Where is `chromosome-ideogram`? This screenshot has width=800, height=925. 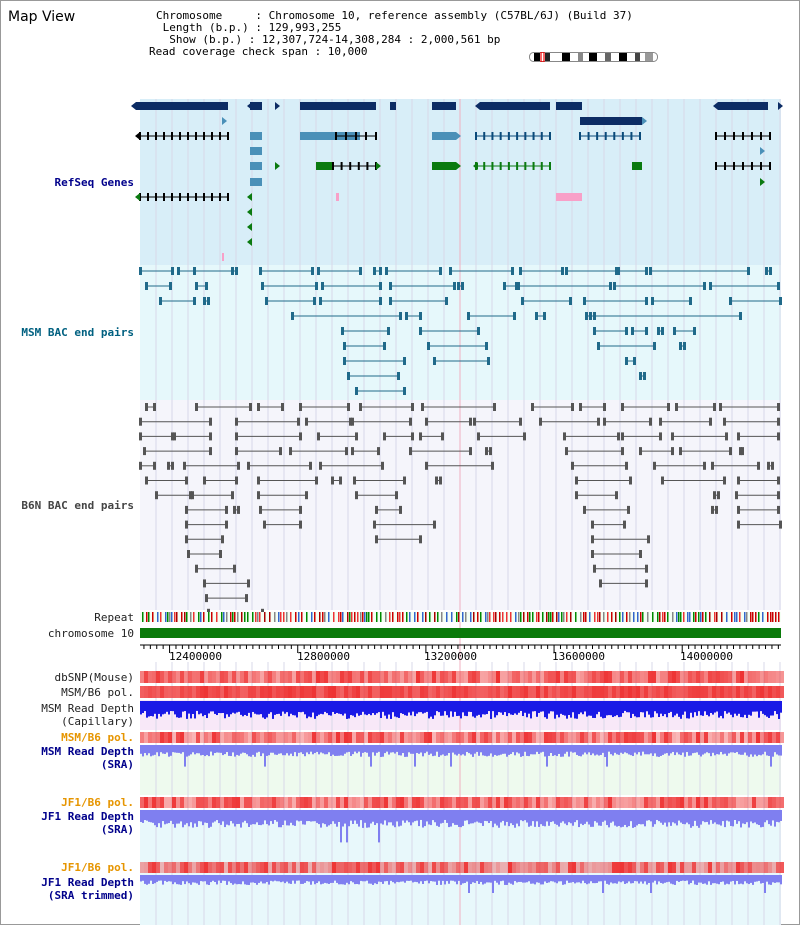 chromosome-ideogram is located at coordinates (593, 57).